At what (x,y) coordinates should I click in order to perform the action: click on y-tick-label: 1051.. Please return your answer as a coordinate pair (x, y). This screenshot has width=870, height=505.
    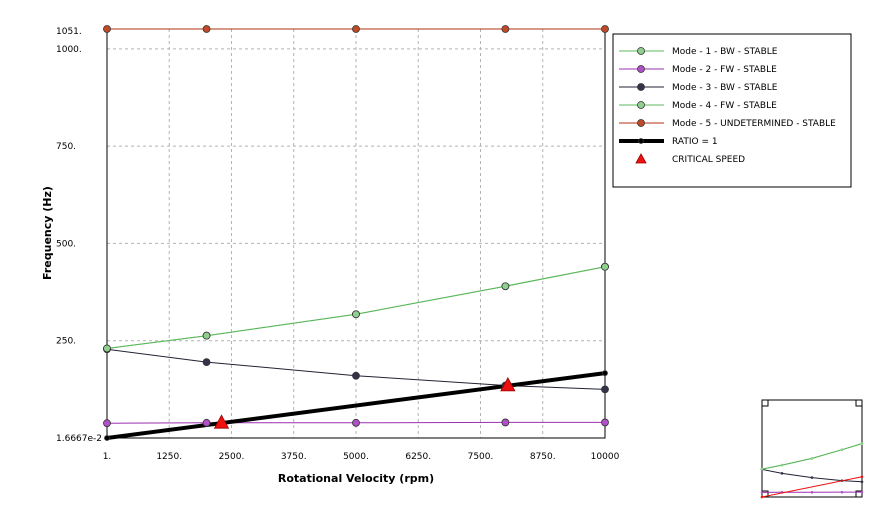
    Looking at the image, I should click on (69, 32).